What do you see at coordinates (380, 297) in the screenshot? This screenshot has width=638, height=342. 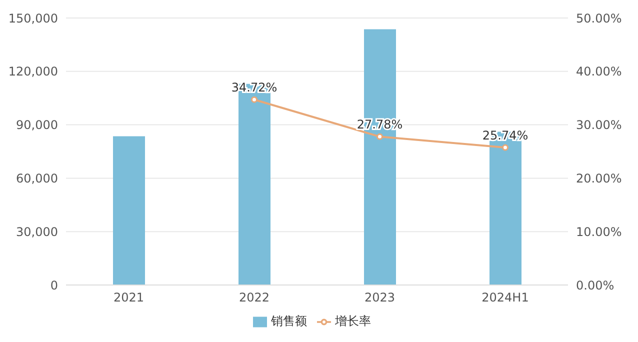 I see `x-tick-label: 2023` at bounding box center [380, 297].